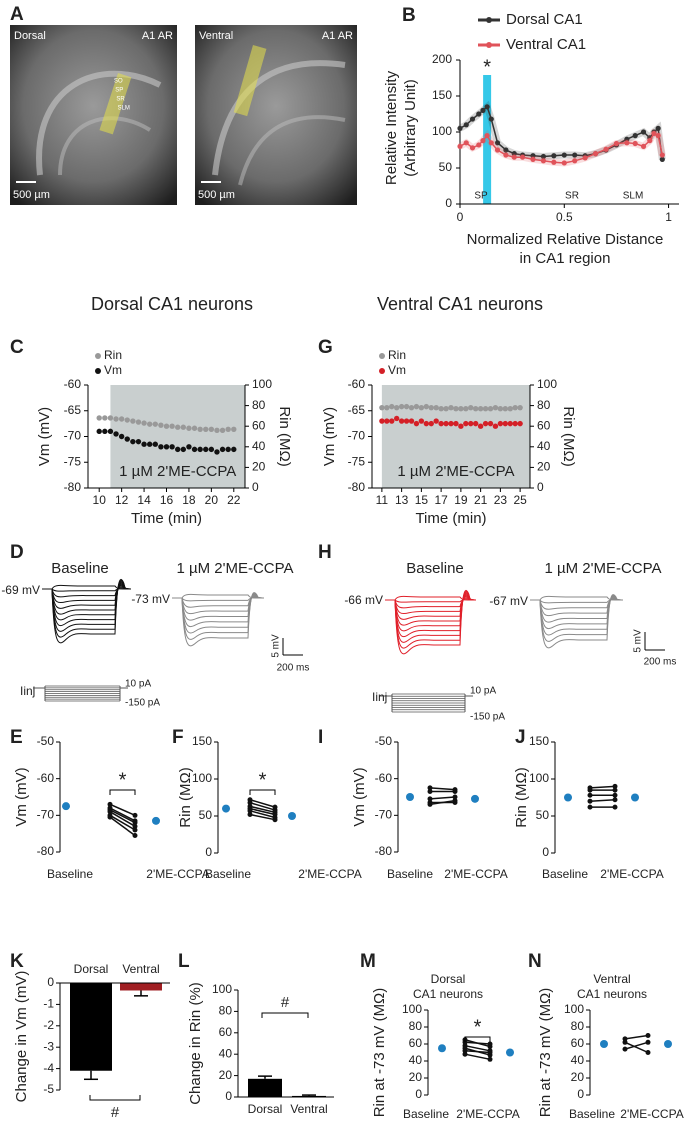 The height and width of the screenshot is (1127, 690). Describe the element at coordinates (172, 304) in the screenshot. I see `heading: Dorsal CA1 neurons` at that location.